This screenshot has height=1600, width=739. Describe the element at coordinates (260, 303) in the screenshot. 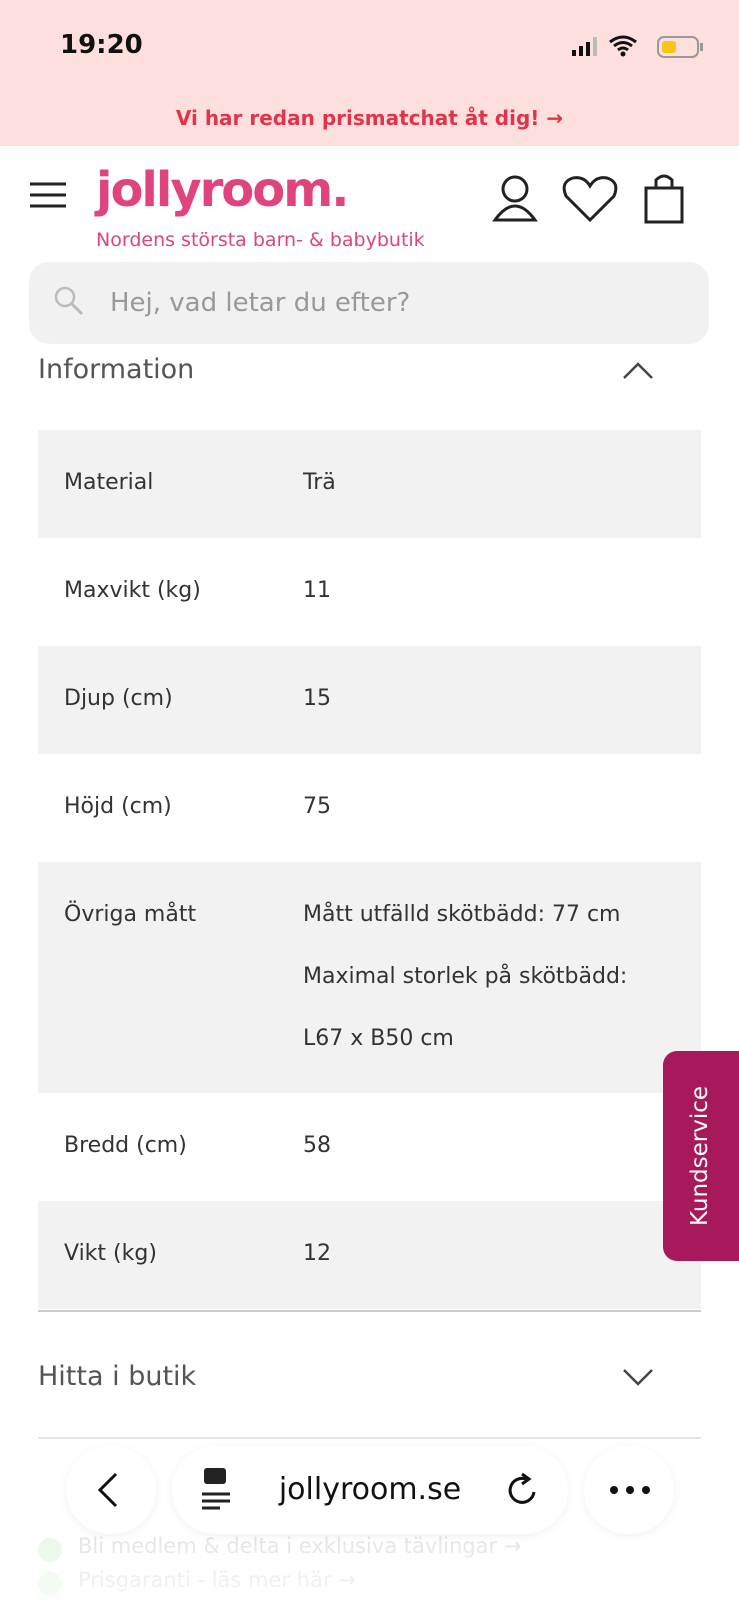

I see `search-placeholder: Hej, vad letar du efter?` at that location.